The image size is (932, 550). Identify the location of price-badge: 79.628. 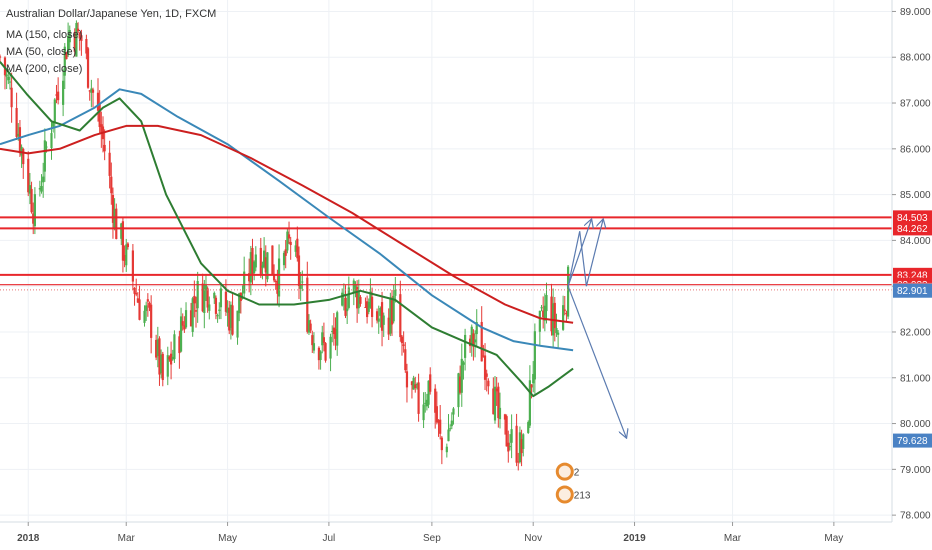
(912, 440).